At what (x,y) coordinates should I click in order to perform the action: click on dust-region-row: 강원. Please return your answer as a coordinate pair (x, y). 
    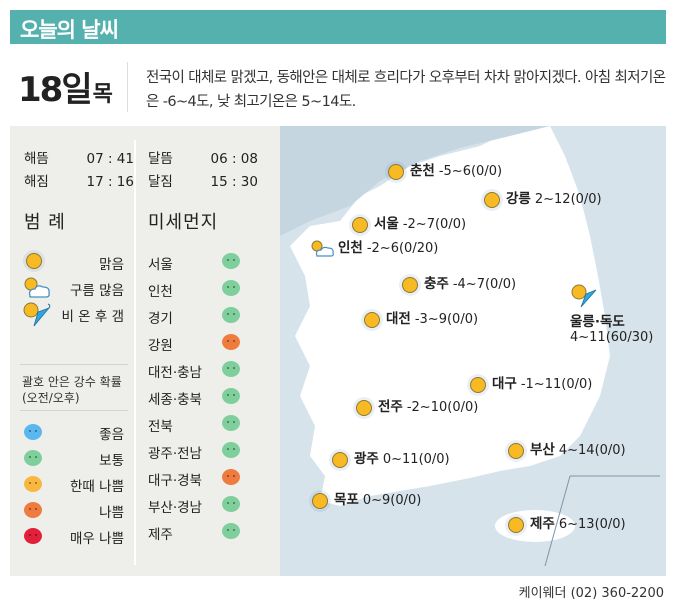
    Looking at the image, I should click on (198, 343).